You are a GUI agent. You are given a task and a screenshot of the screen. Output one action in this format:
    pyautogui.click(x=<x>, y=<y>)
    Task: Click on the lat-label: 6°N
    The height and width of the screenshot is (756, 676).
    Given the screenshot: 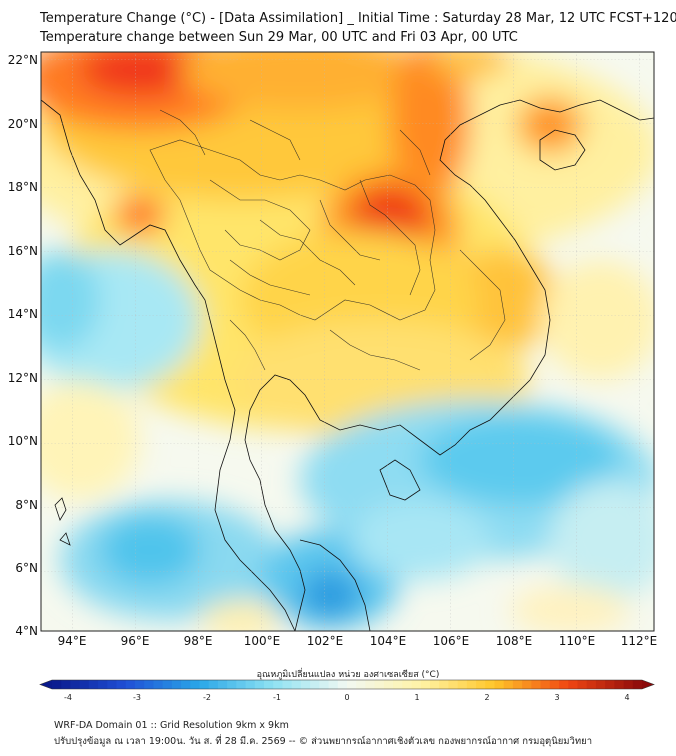 What is the action you would take?
    pyautogui.click(x=26, y=568)
    